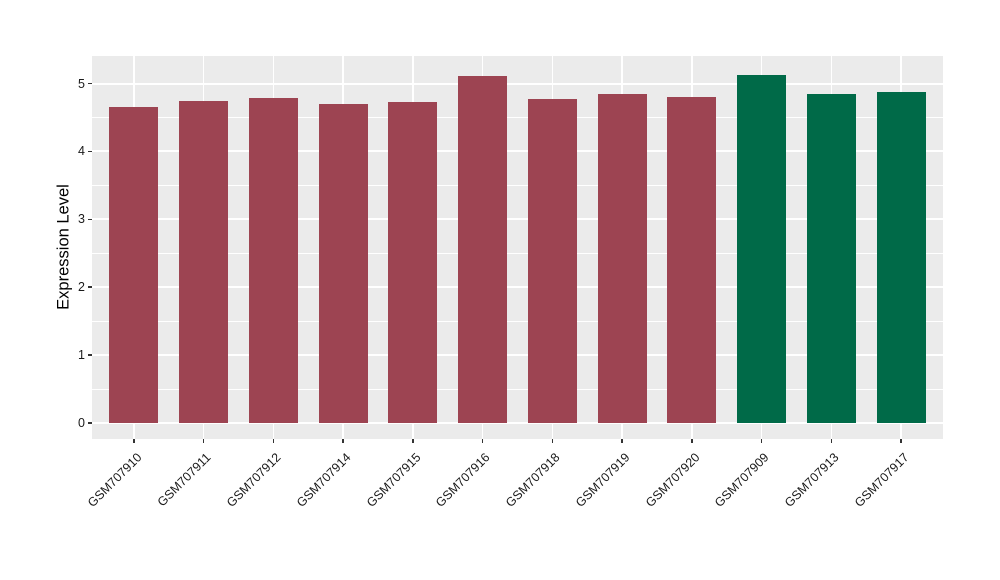 Image resolution: width=1000 pixels, height=580 pixels. What do you see at coordinates (622, 258) in the screenshot?
I see `bar-GSM707919` at bounding box center [622, 258].